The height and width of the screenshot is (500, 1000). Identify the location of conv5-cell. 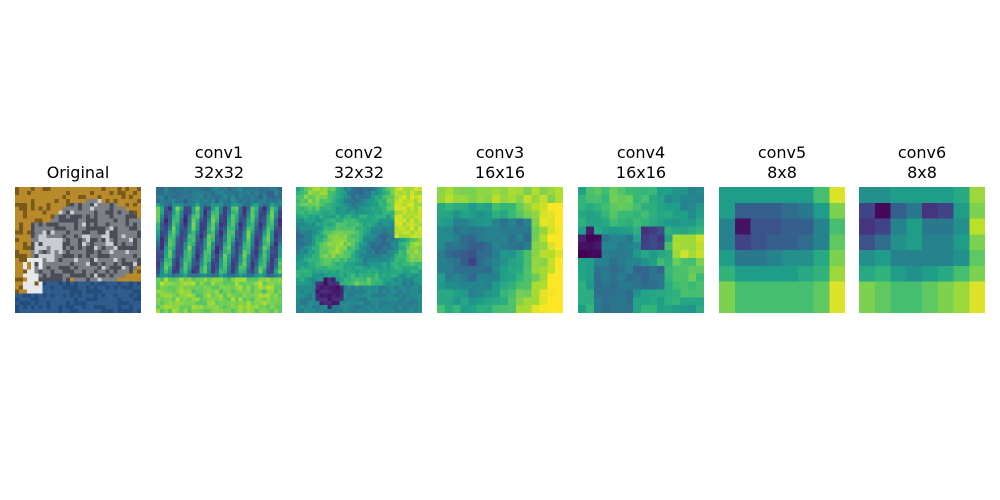
(805, 289).